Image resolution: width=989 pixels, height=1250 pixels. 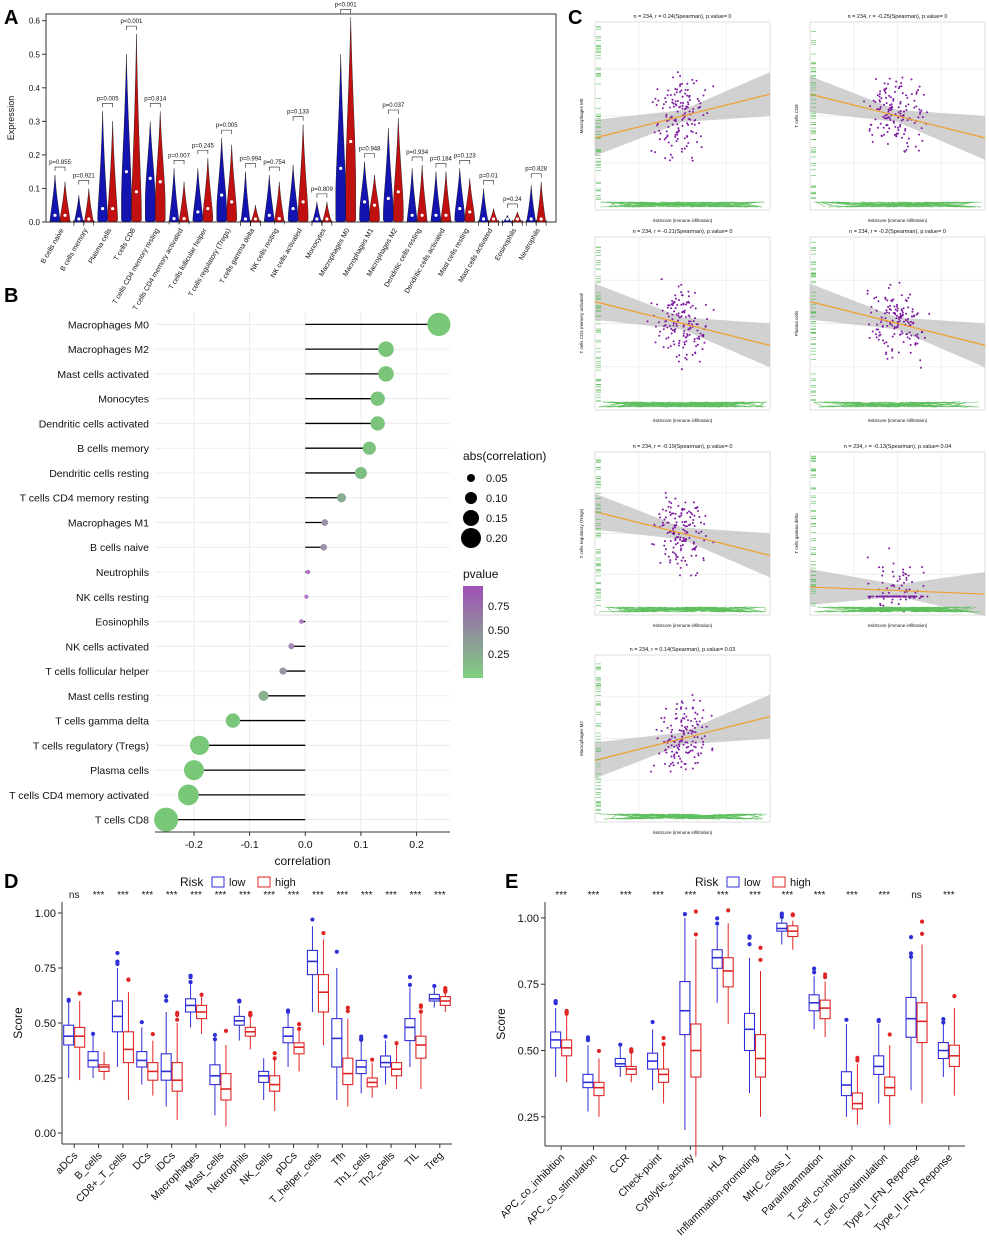 What do you see at coordinates (488, 182) in the screenshot?
I see `p-value-bracket` at bounding box center [488, 182].